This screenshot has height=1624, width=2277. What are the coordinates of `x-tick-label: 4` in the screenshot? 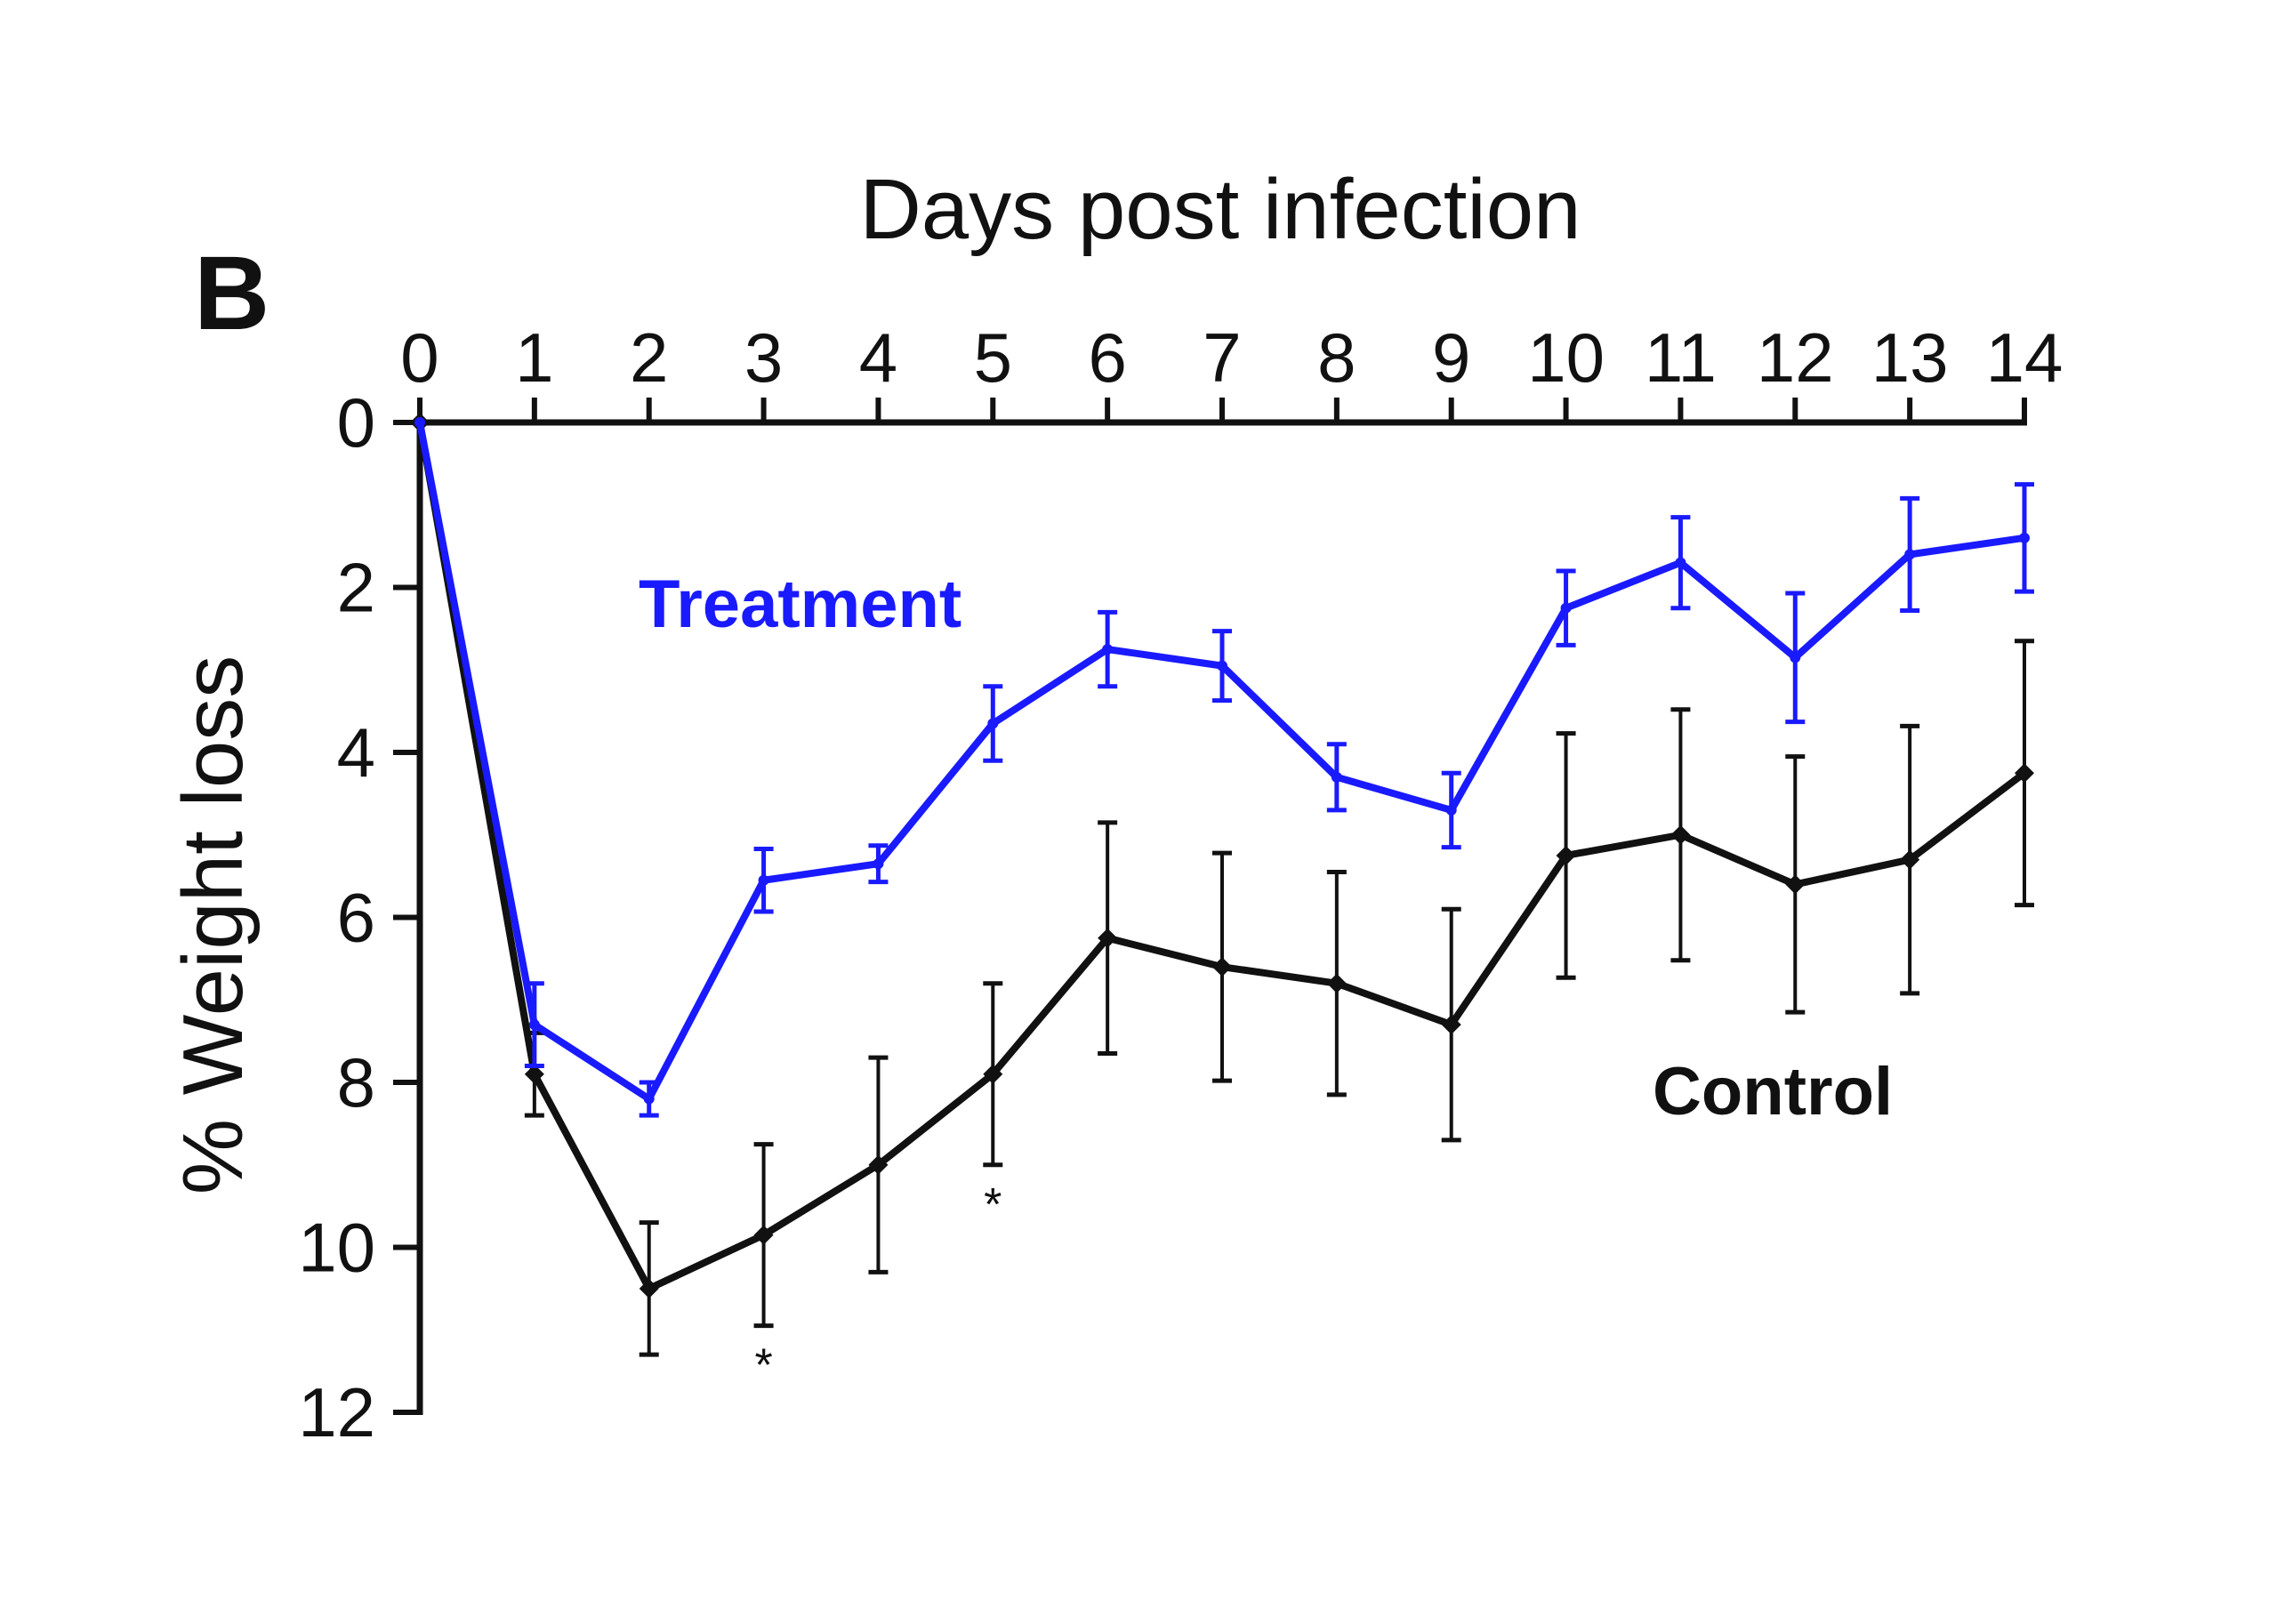 It's located at (878, 357).